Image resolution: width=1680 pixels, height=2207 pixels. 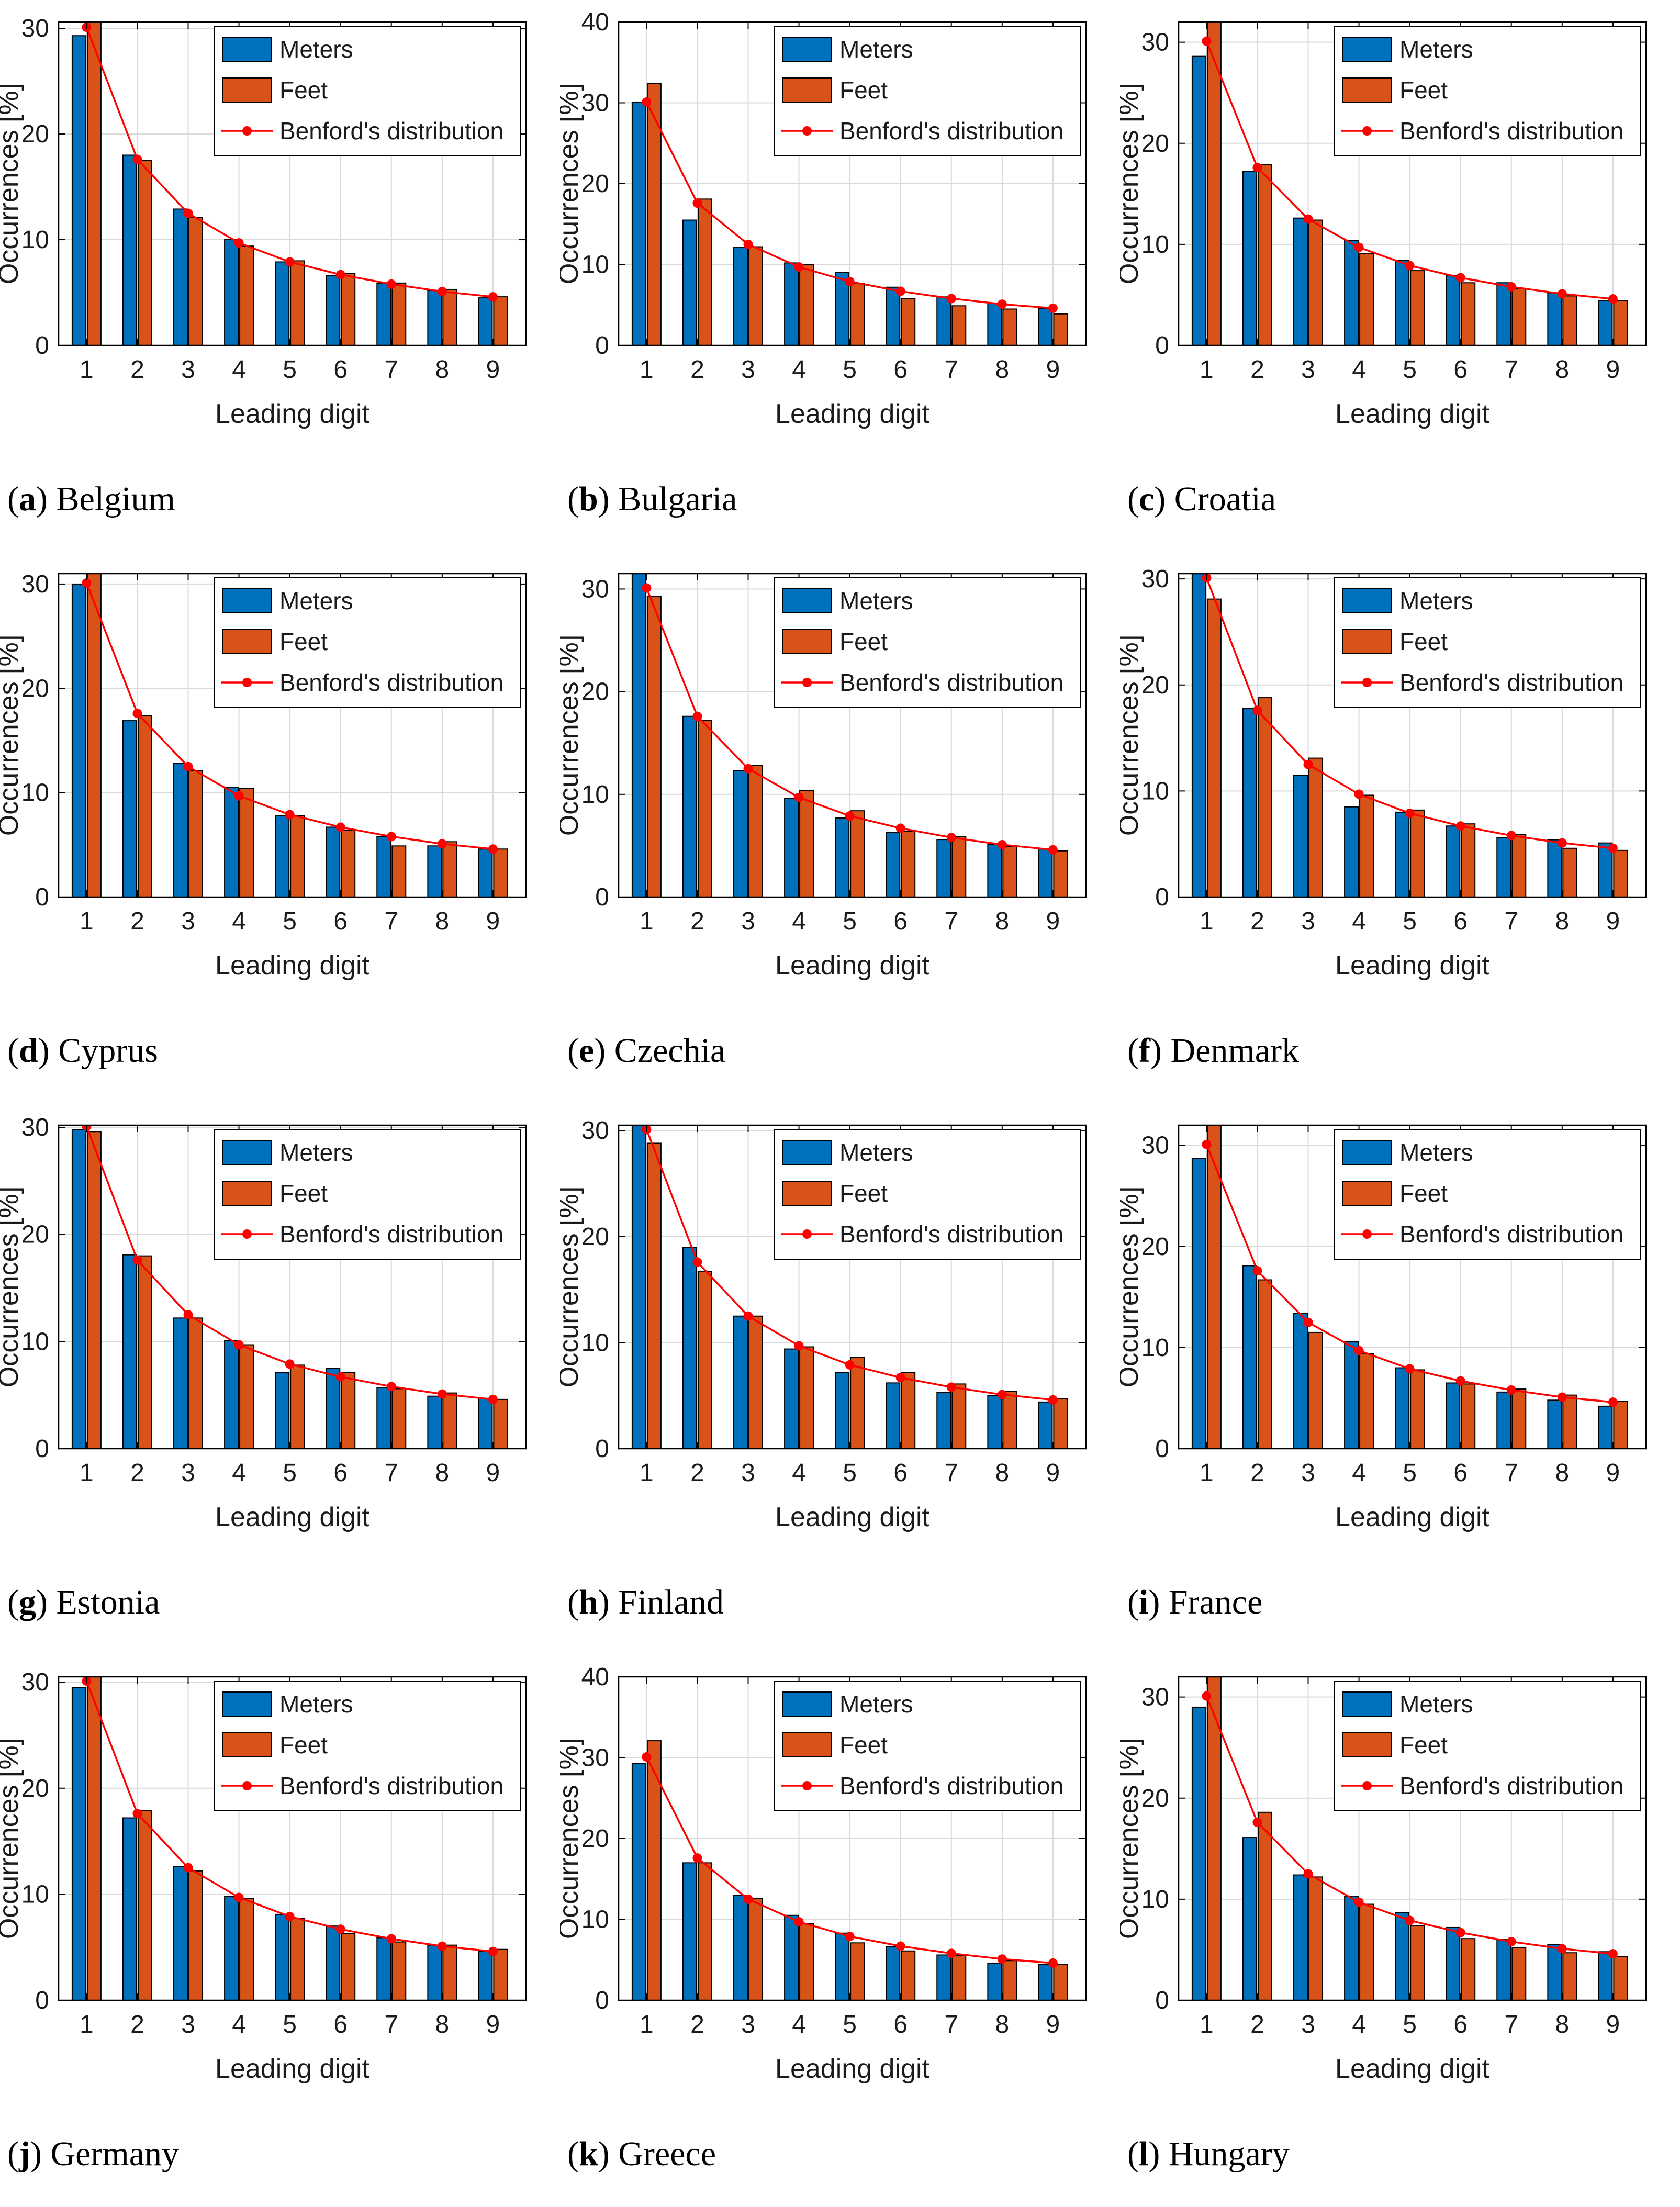 I want to click on x-tick-label-4: 4, so click(x=799, y=1473).